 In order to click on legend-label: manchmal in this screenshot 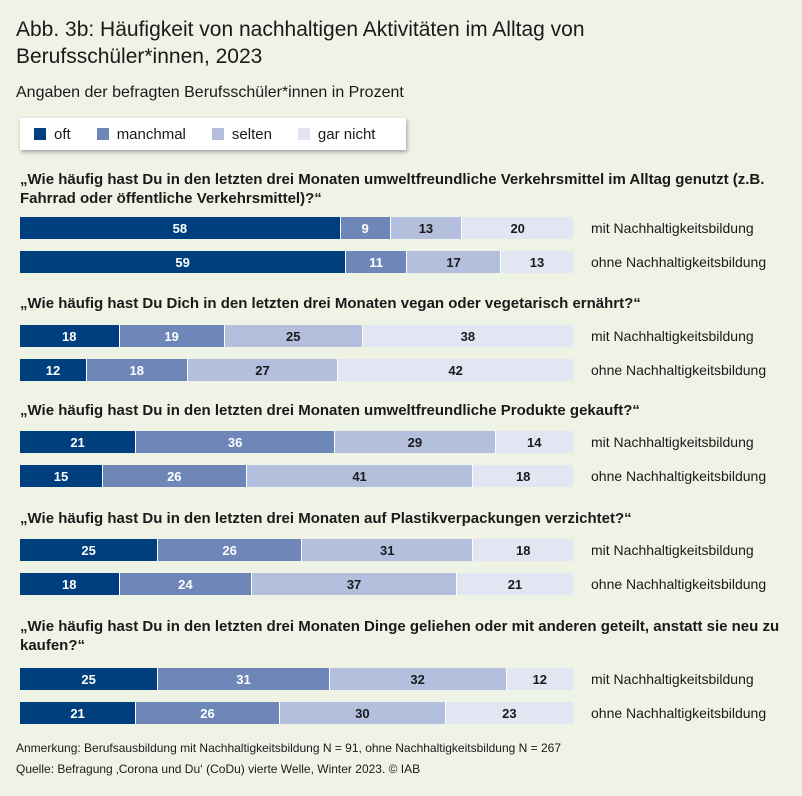, I will do `click(151, 134)`.